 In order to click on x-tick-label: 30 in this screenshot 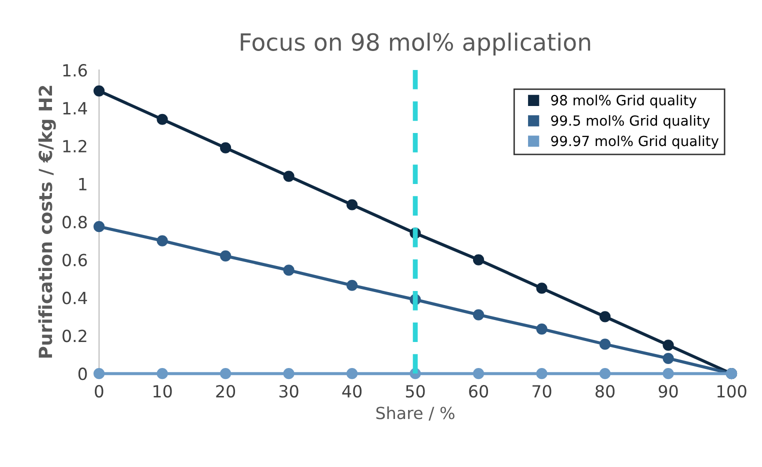, I will do `click(288, 391)`.